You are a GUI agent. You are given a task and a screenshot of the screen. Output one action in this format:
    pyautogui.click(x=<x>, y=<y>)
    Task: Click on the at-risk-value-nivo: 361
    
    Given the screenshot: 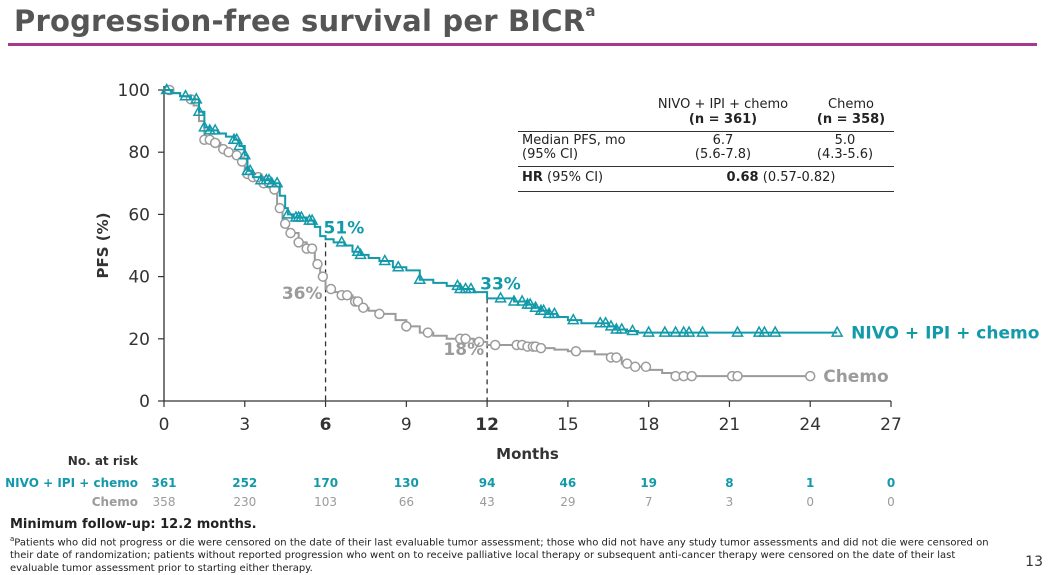 What is the action you would take?
    pyautogui.click(x=163, y=483)
    